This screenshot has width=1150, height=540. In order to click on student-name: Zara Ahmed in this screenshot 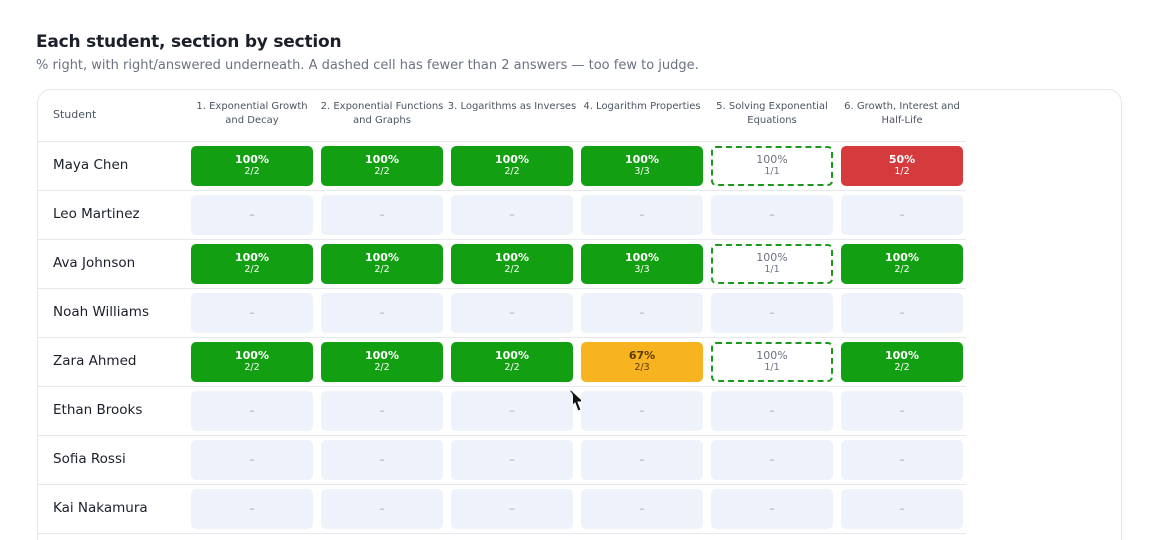, I will do `click(95, 361)`.